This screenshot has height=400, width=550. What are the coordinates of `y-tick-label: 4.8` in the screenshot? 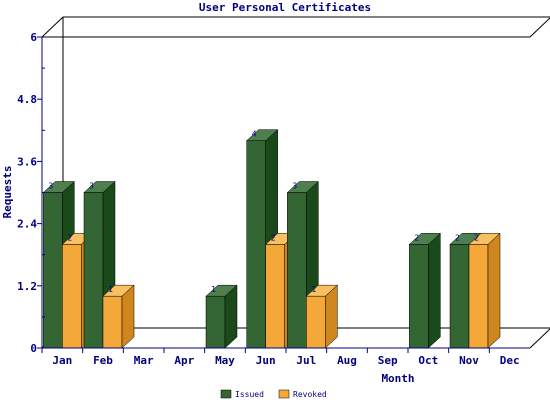 It's located at (27, 99).